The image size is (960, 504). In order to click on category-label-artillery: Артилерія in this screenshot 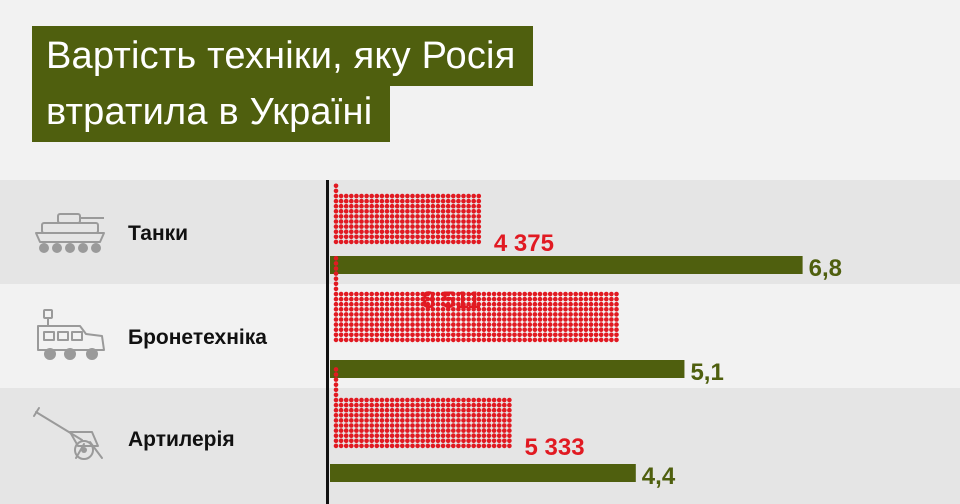, I will do `click(181, 439)`.